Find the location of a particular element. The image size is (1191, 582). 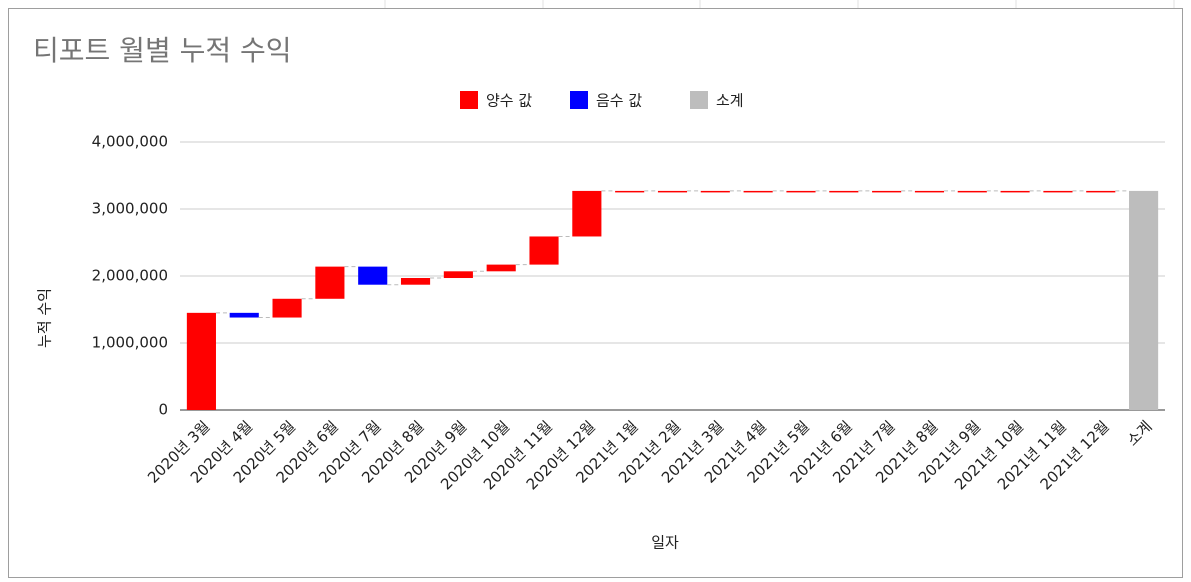

y-tick-label: 4,000,000 is located at coordinates (130, 142).